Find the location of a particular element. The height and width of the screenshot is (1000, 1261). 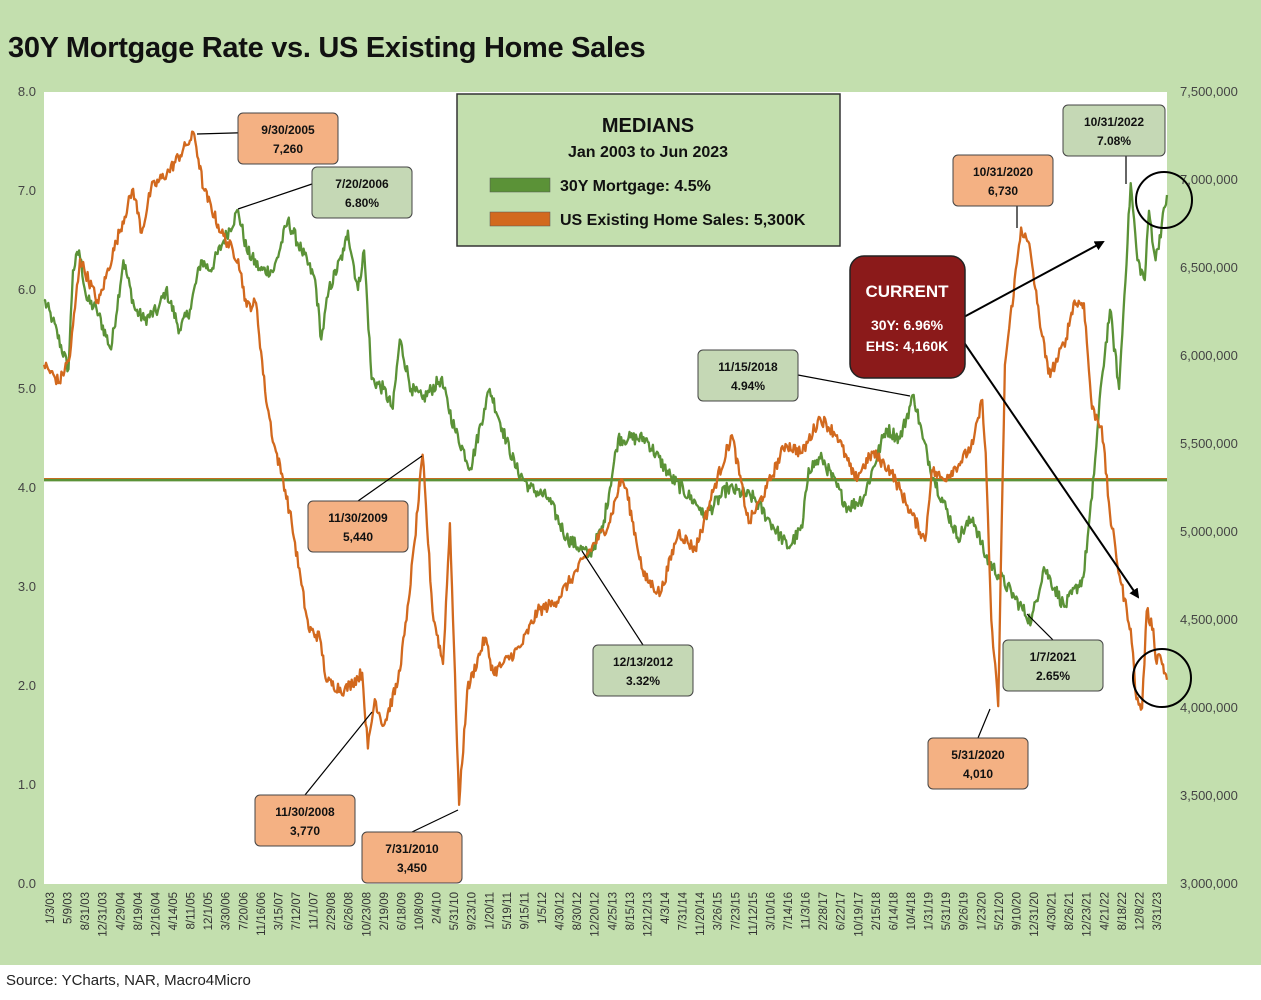

x-axis-tick-label: 6/14/18 is located at coordinates (894, 911).